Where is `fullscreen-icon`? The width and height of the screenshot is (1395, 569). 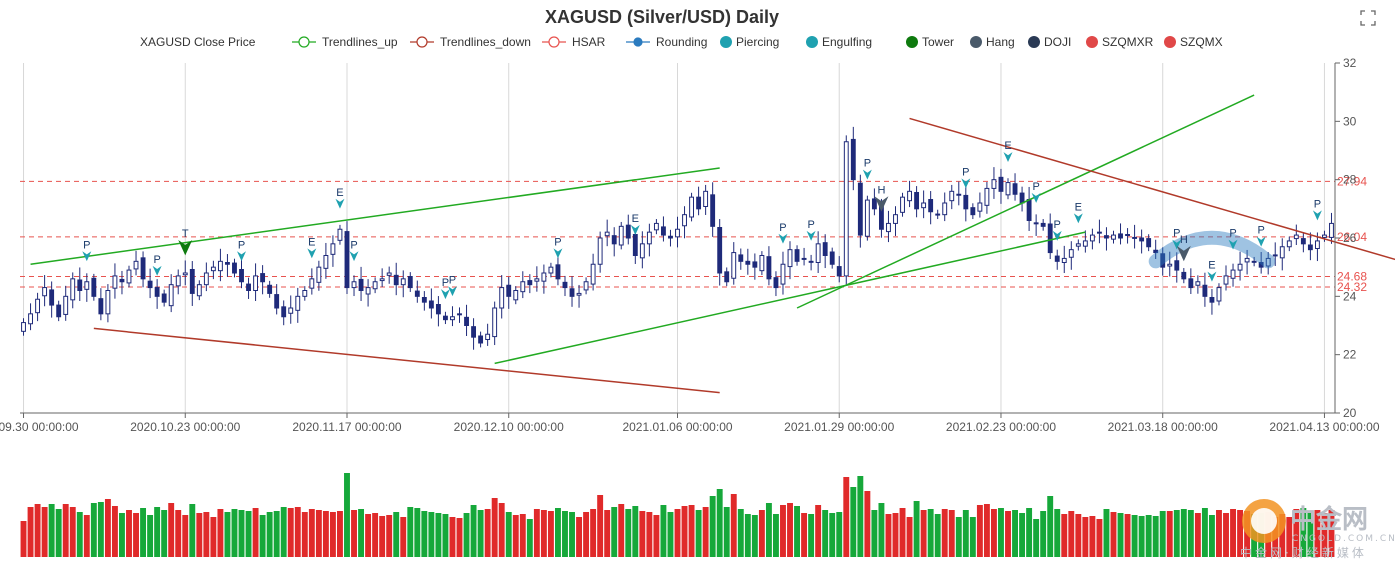
fullscreen-icon is located at coordinates (1368, 18).